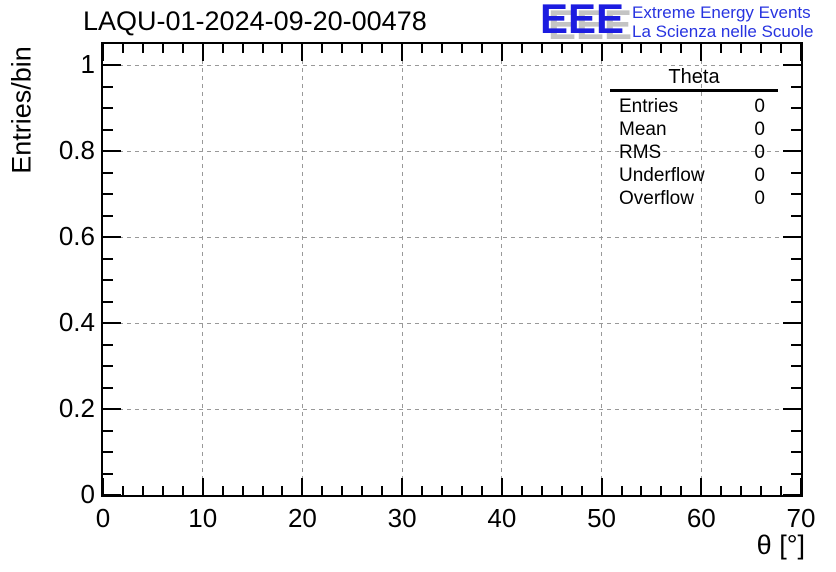 This screenshot has height=572, width=836. Describe the element at coordinates (502, 518) in the screenshot. I see `x-tick-label: 40` at that location.